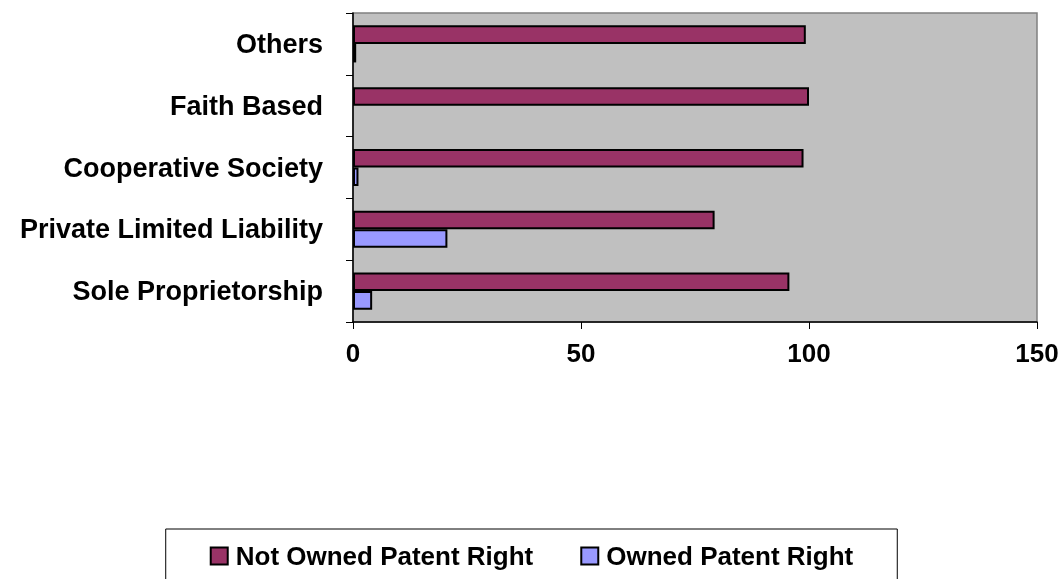 Image resolution: width=1063 pixels, height=579 pixels. What do you see at coordinates (809, 353) in the screenshot?
I see `x-tick-label: 100` at bounding box center [809, 353].